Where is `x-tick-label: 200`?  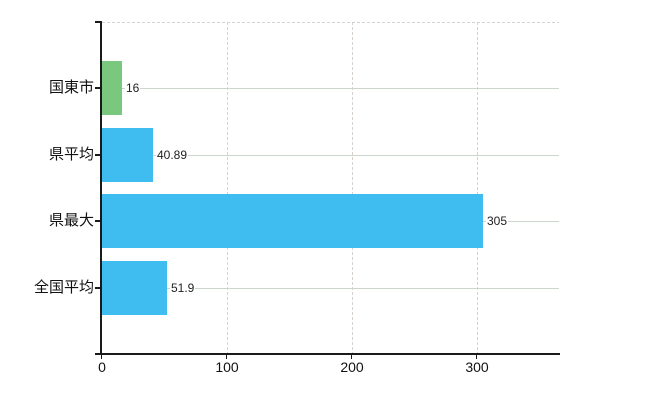
x-tick-label: 200 is located at coordinates (352, 367).